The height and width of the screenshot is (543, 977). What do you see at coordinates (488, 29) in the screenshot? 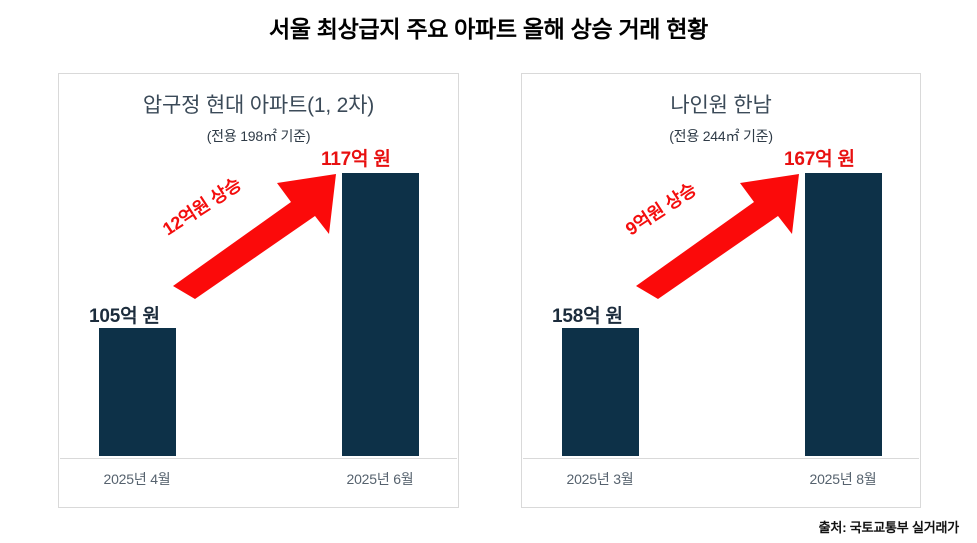
I see `page-title: 서울 최상급지 주요 아파트 올해 상승 거래 현황` at bounding box center [488, 29].